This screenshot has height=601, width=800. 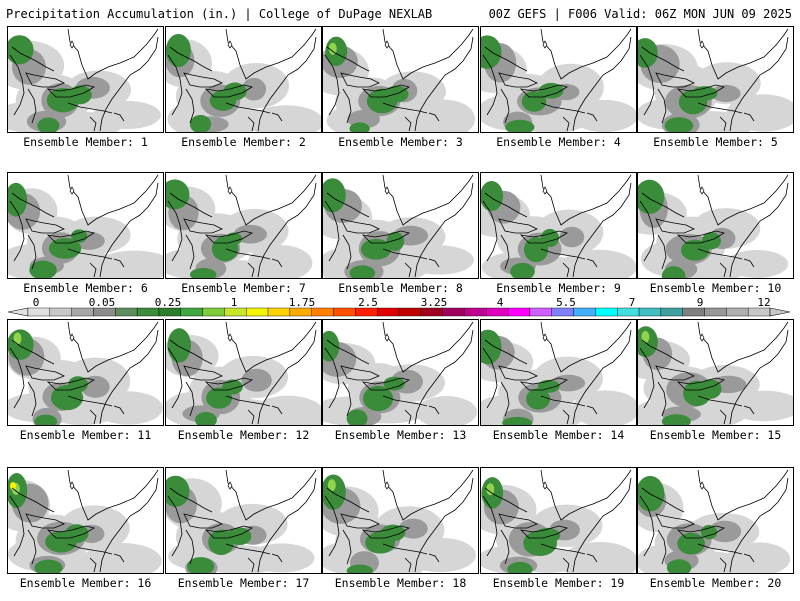 I want to click on ensemble-panel: Ensemble Member: 11, so click(x=85, y=386).